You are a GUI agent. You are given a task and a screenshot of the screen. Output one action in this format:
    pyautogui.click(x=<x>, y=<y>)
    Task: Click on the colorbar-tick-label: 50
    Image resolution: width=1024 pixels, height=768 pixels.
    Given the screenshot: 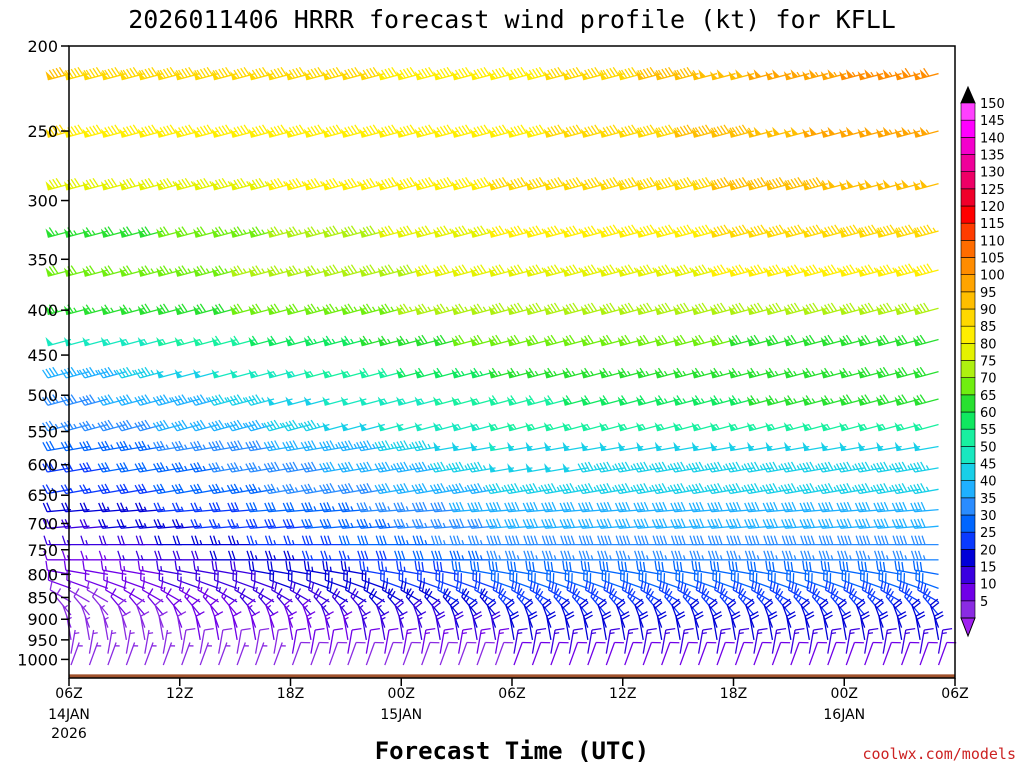 What is the action you would take?
    pyautogui.click(x=988, y=447)
    